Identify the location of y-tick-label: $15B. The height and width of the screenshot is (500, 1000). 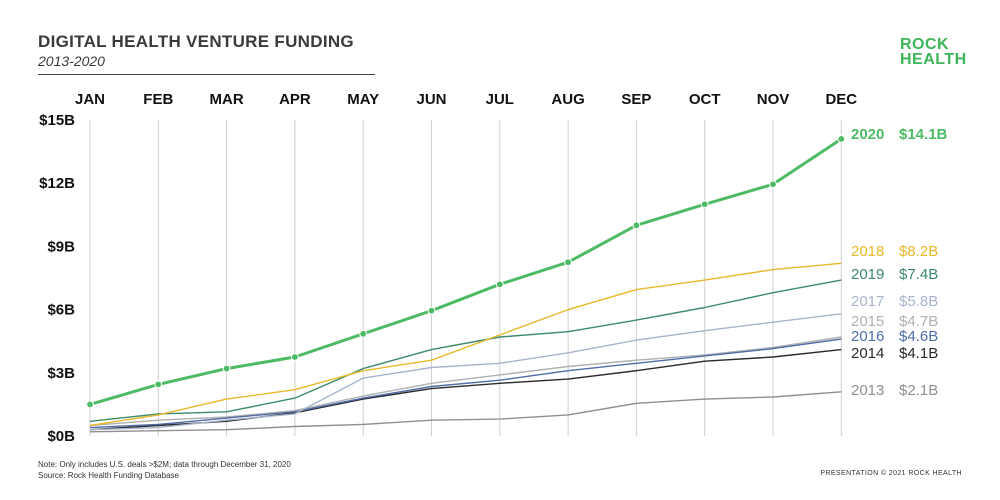
(57, 120).